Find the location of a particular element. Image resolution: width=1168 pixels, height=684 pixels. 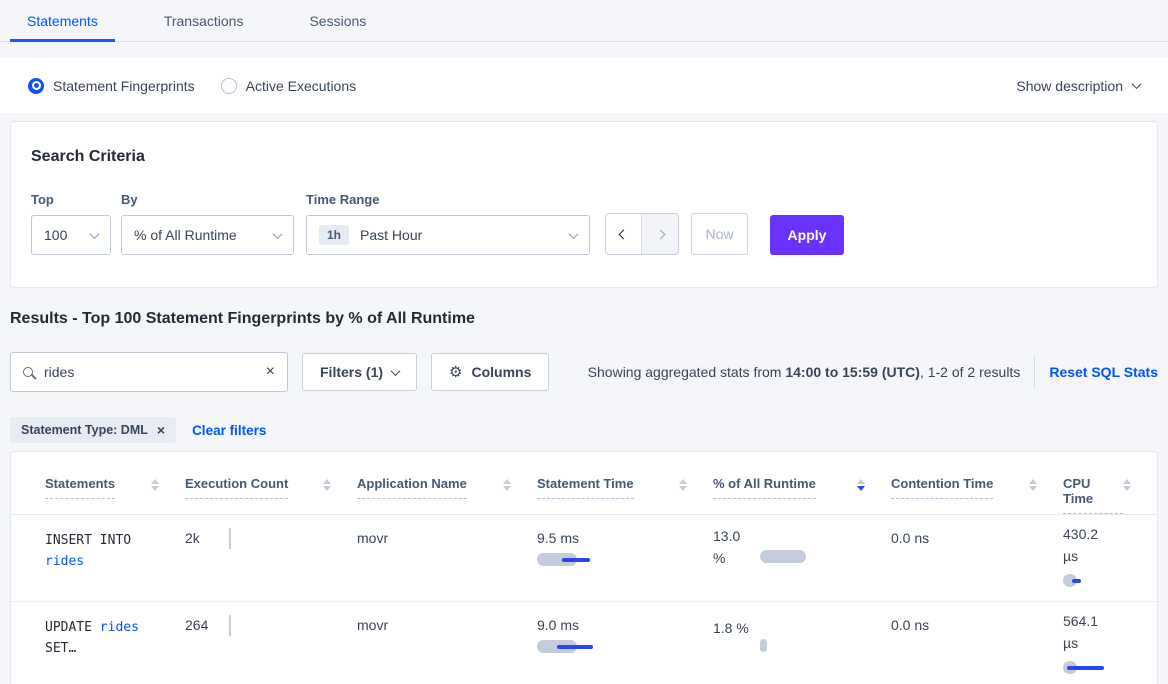

table-row: UPDATE rides SET… 264 movr 9.0 ms 1.8 % is located at coordinates (584, 643).